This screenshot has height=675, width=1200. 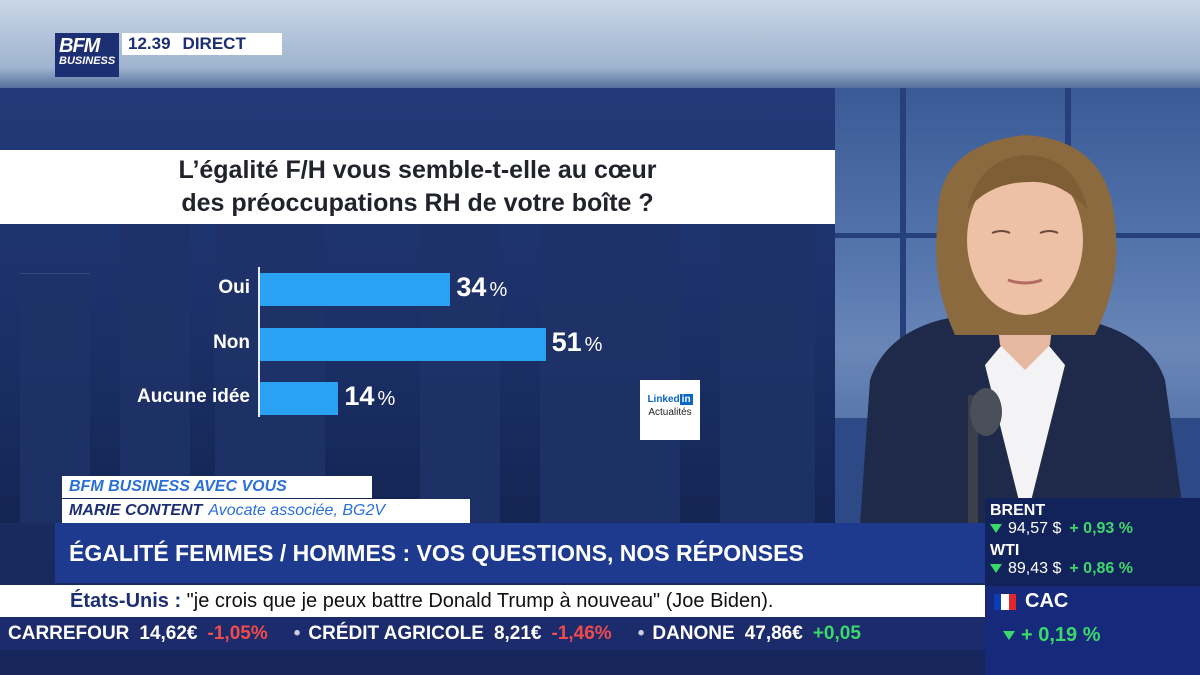 What do you see at coordinates (134, 633) in the screenshot?
I see `stock-item: CARREFOUR 14,62€ -1,05%` at bounding box center [134, 633].